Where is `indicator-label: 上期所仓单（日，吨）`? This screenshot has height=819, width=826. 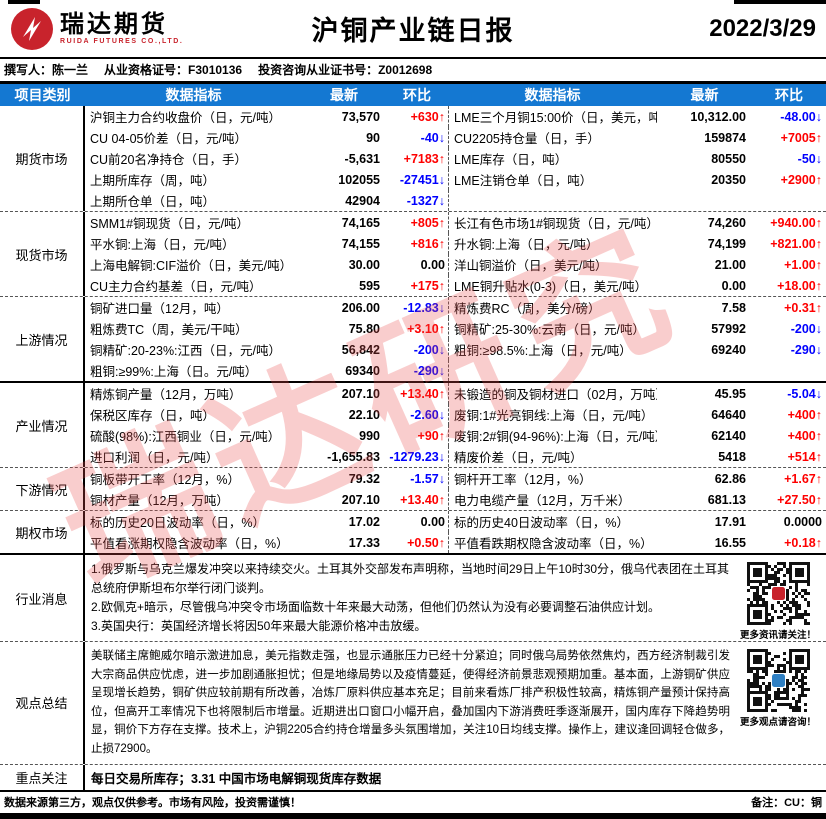
indicator-label: 上期所仓单（日，吨） is located at coordinates (153, 202).